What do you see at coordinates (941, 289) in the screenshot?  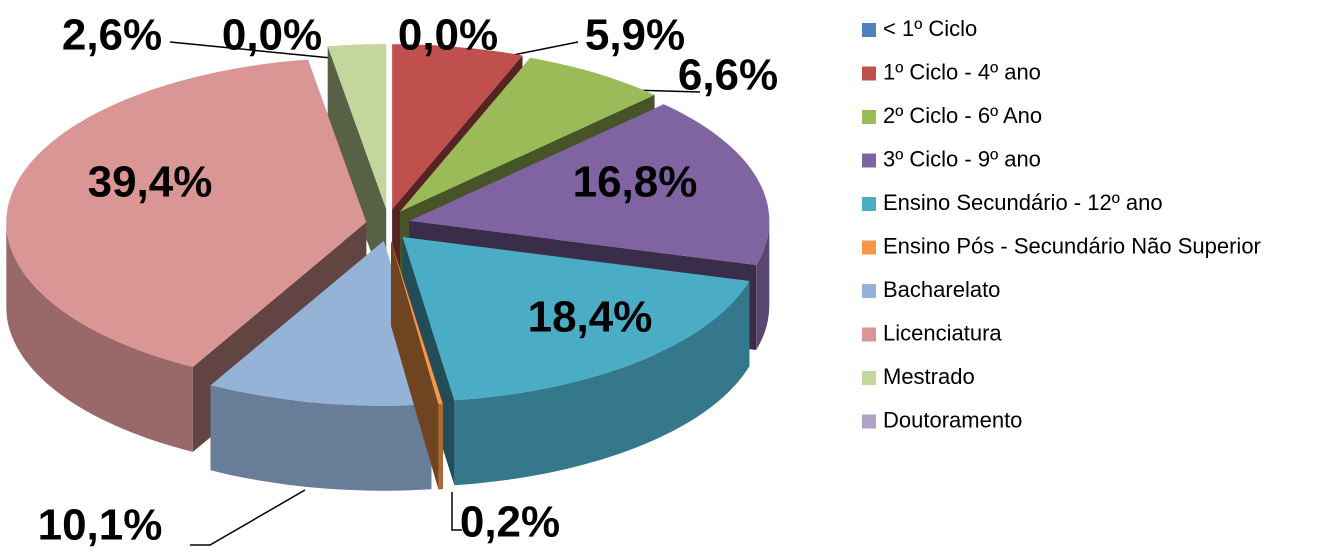 I see `legend-label: Bacharelato` at bounding box center [941, 289].